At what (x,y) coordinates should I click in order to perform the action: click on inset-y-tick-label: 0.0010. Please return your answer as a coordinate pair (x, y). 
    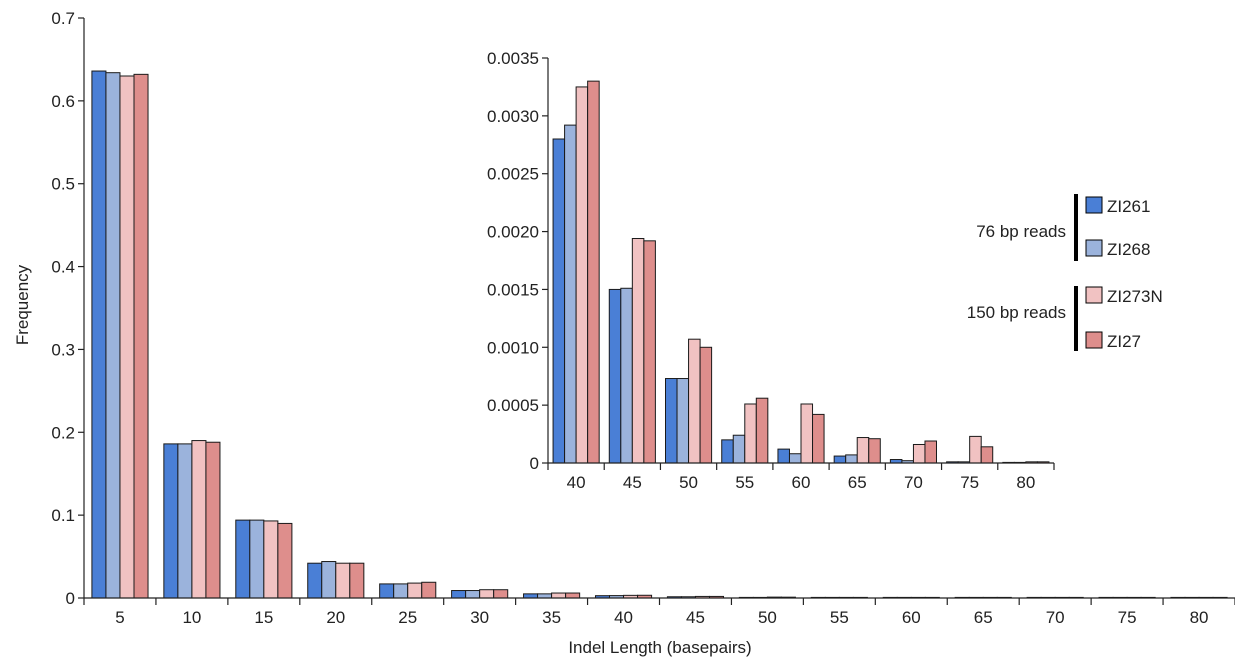
    Looking at the image, I should click on (513, 347).